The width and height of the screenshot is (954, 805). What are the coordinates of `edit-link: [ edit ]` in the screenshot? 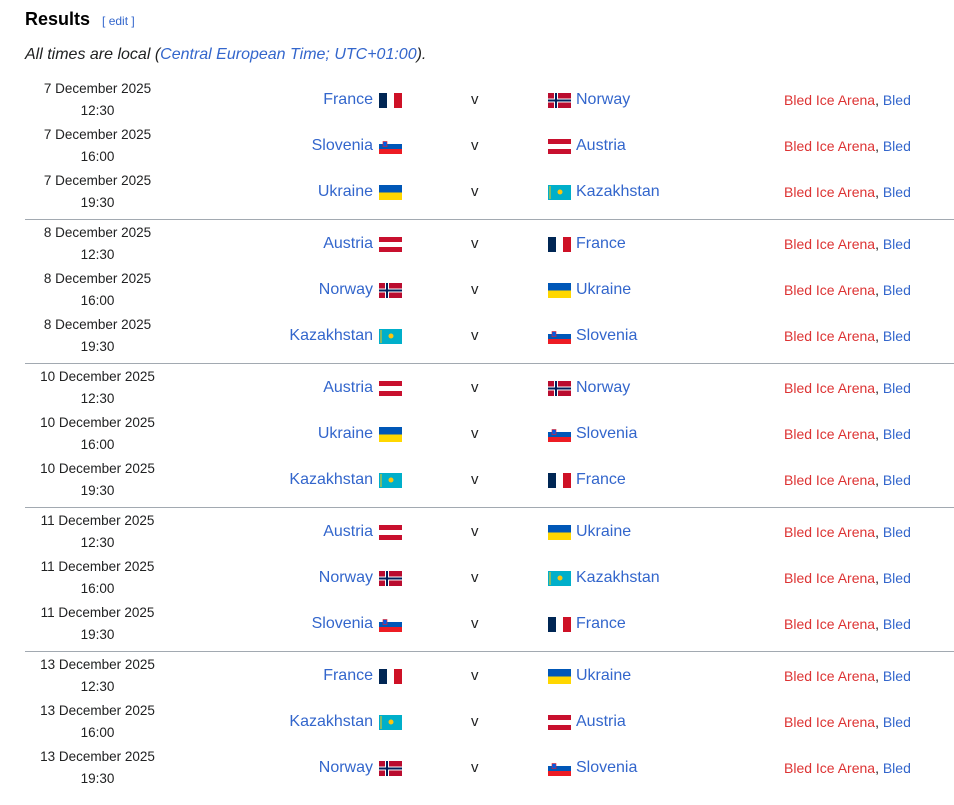 It's located at (118, 21).